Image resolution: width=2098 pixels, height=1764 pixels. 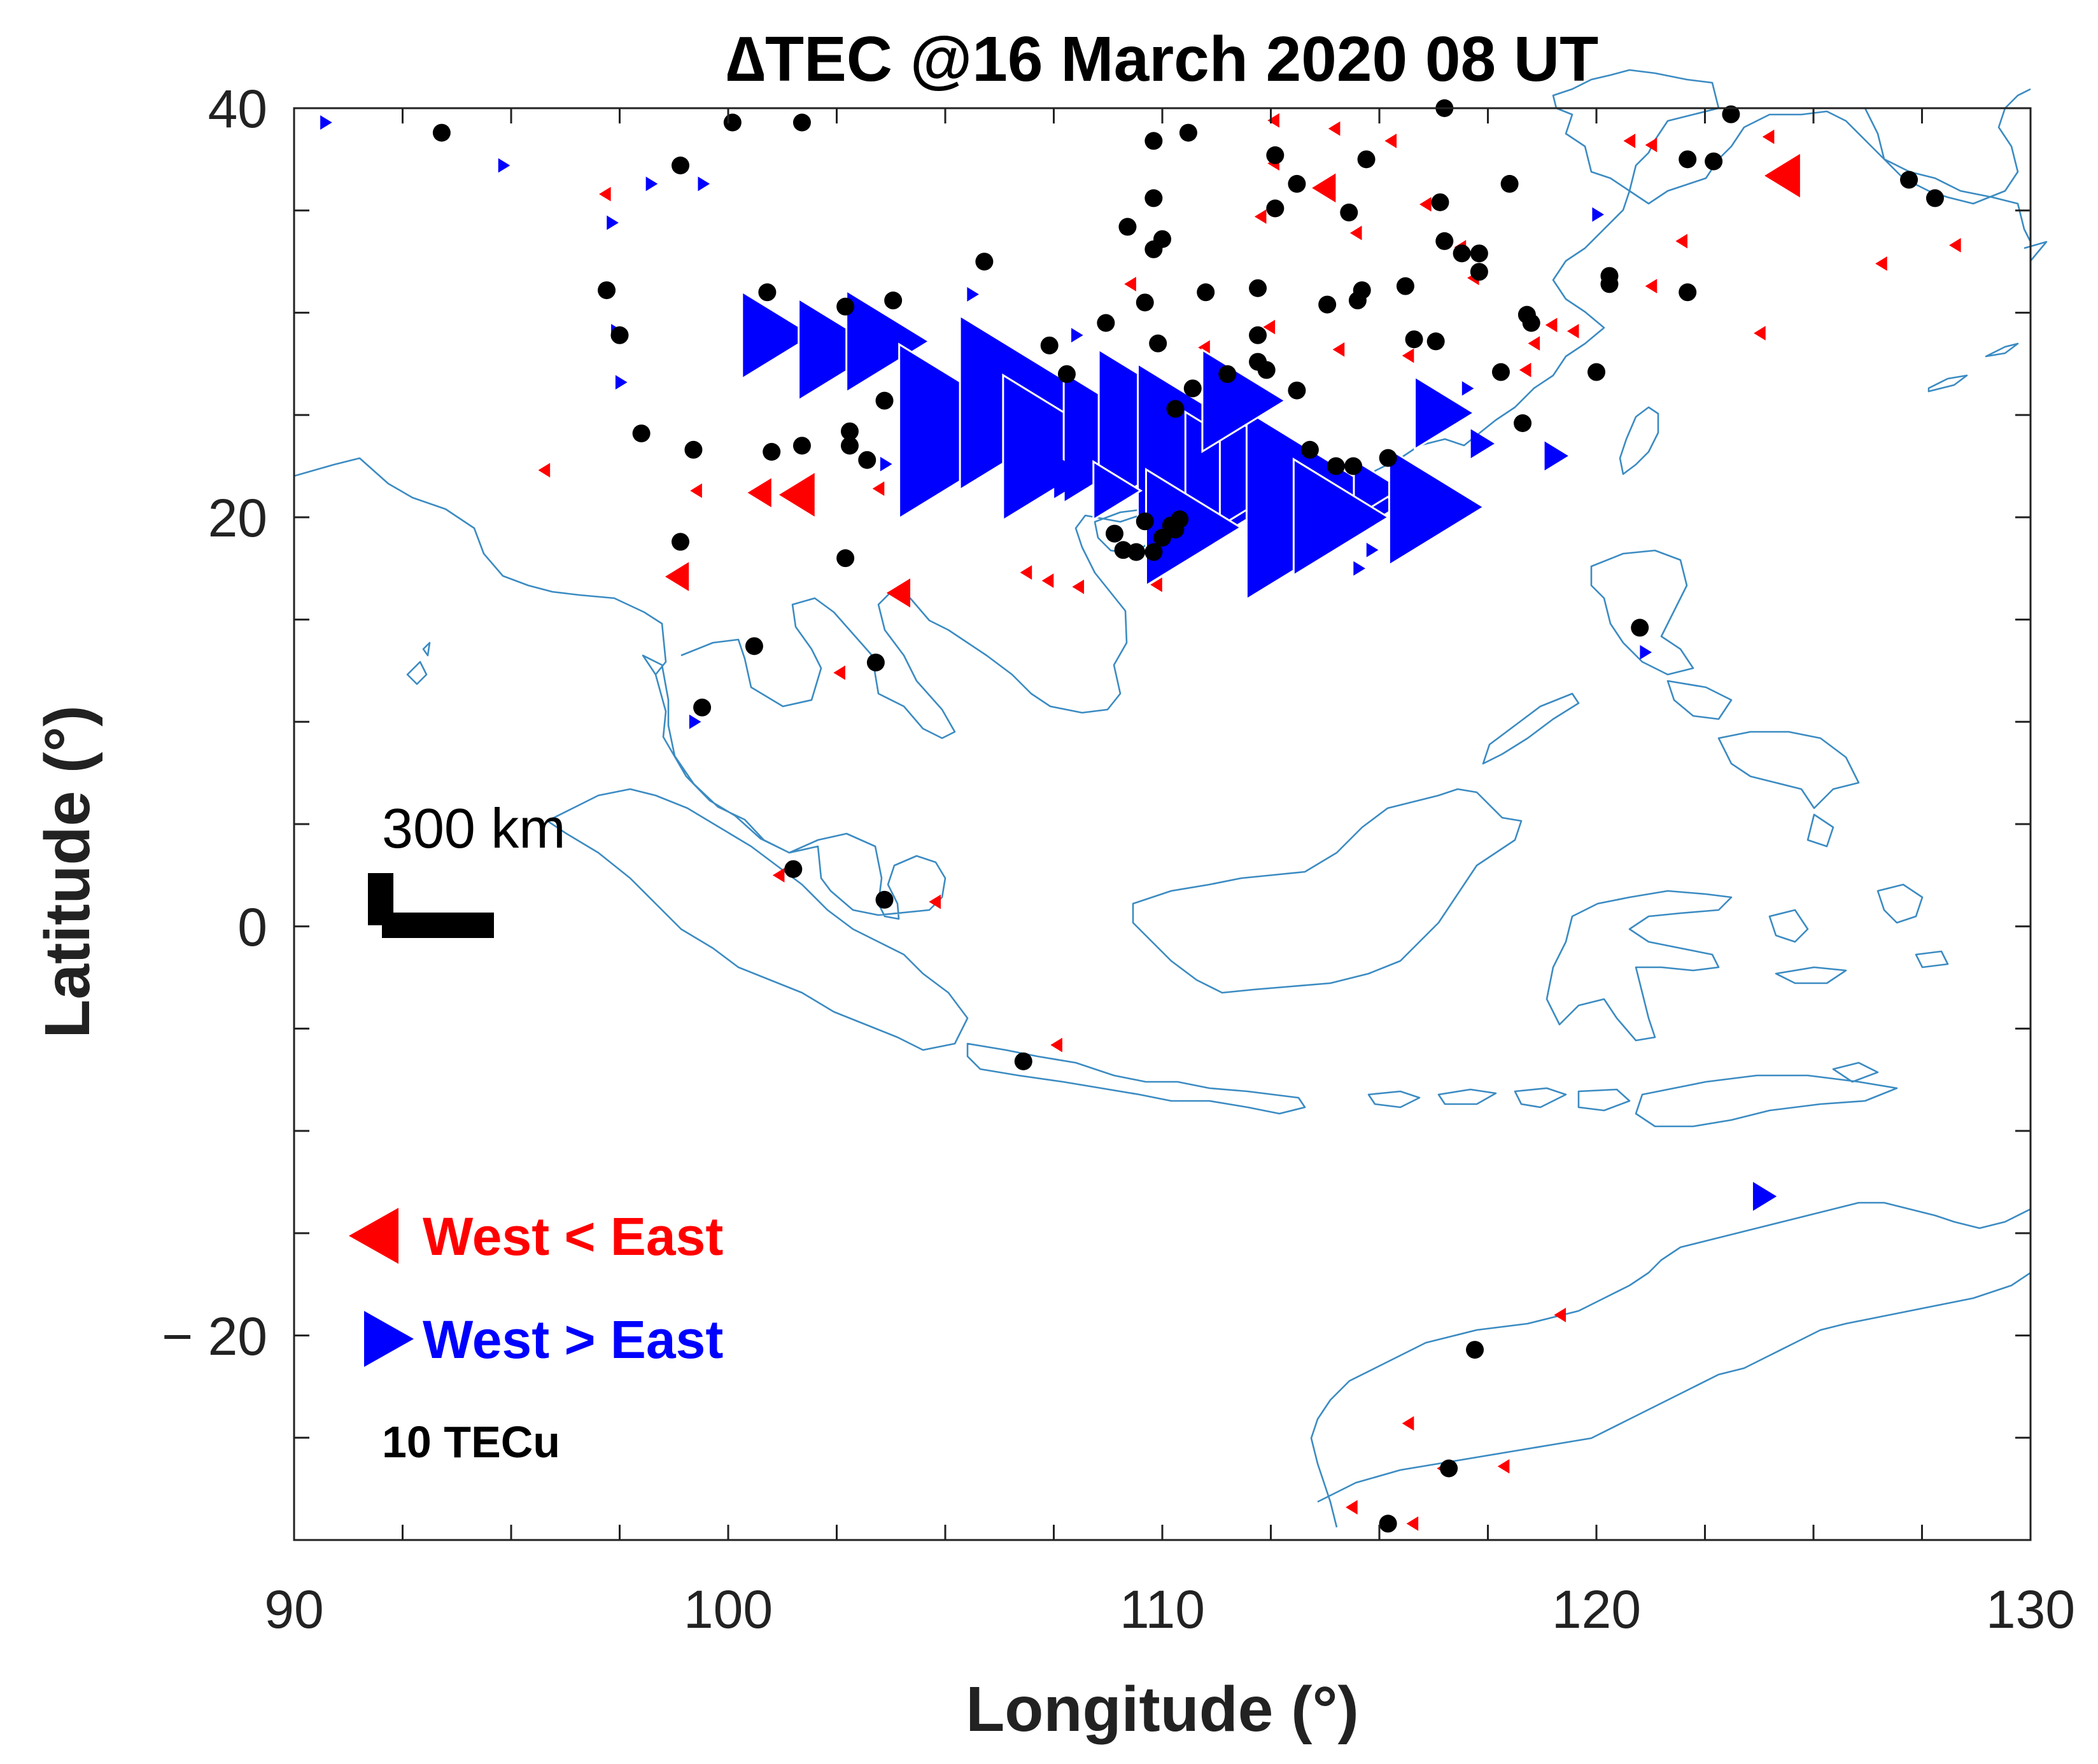 What do you see at coordinates (1725, 698) in the screenshot?
I see `coastline-philippines` at bounding box center [1725, 698].